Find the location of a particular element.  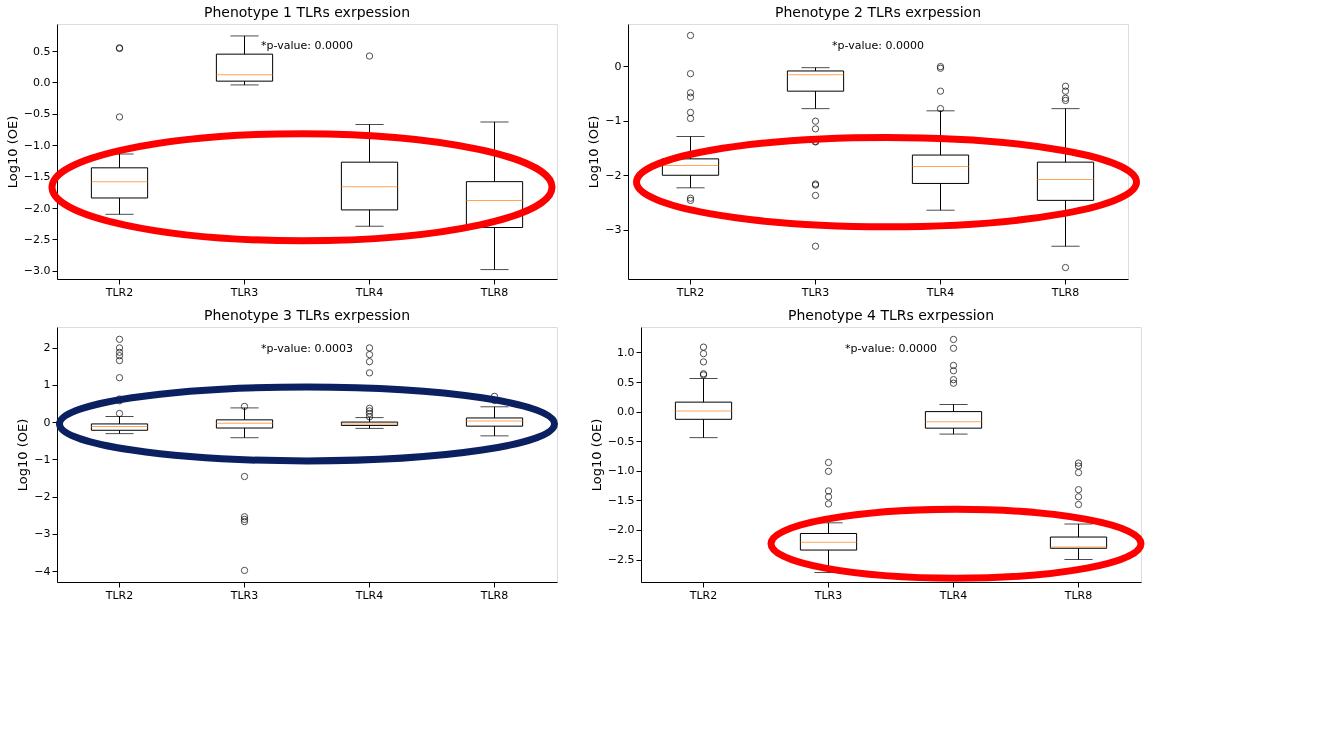

chart-title: Phenotype 1 TLRs exrpession is located at coordinates (307, 12).